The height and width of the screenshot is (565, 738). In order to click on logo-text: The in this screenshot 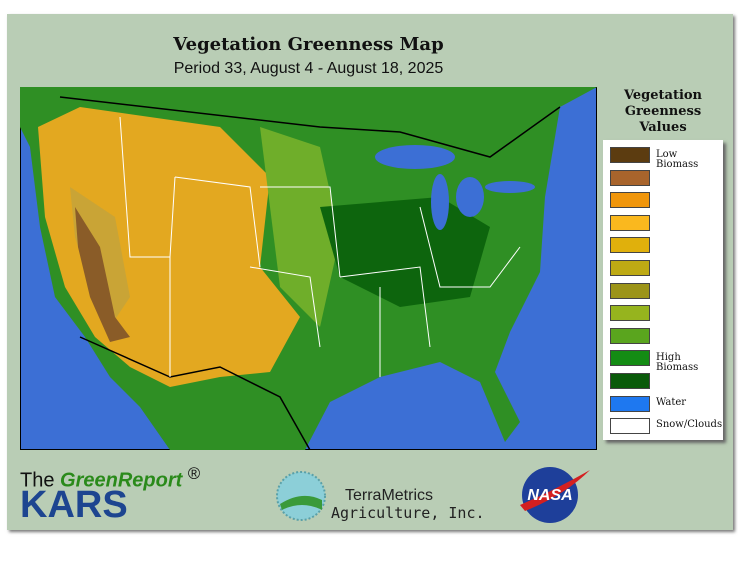, I will do `click(37, 480)`.